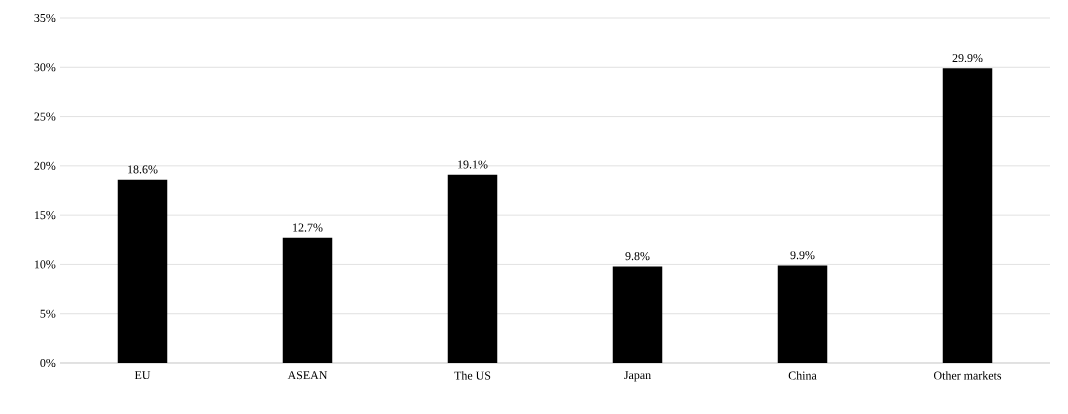  What do you see at coordinates (967, 375) in the screenshot?
I see `x-tick-label: Other markets` at bounding box center [967, 375].